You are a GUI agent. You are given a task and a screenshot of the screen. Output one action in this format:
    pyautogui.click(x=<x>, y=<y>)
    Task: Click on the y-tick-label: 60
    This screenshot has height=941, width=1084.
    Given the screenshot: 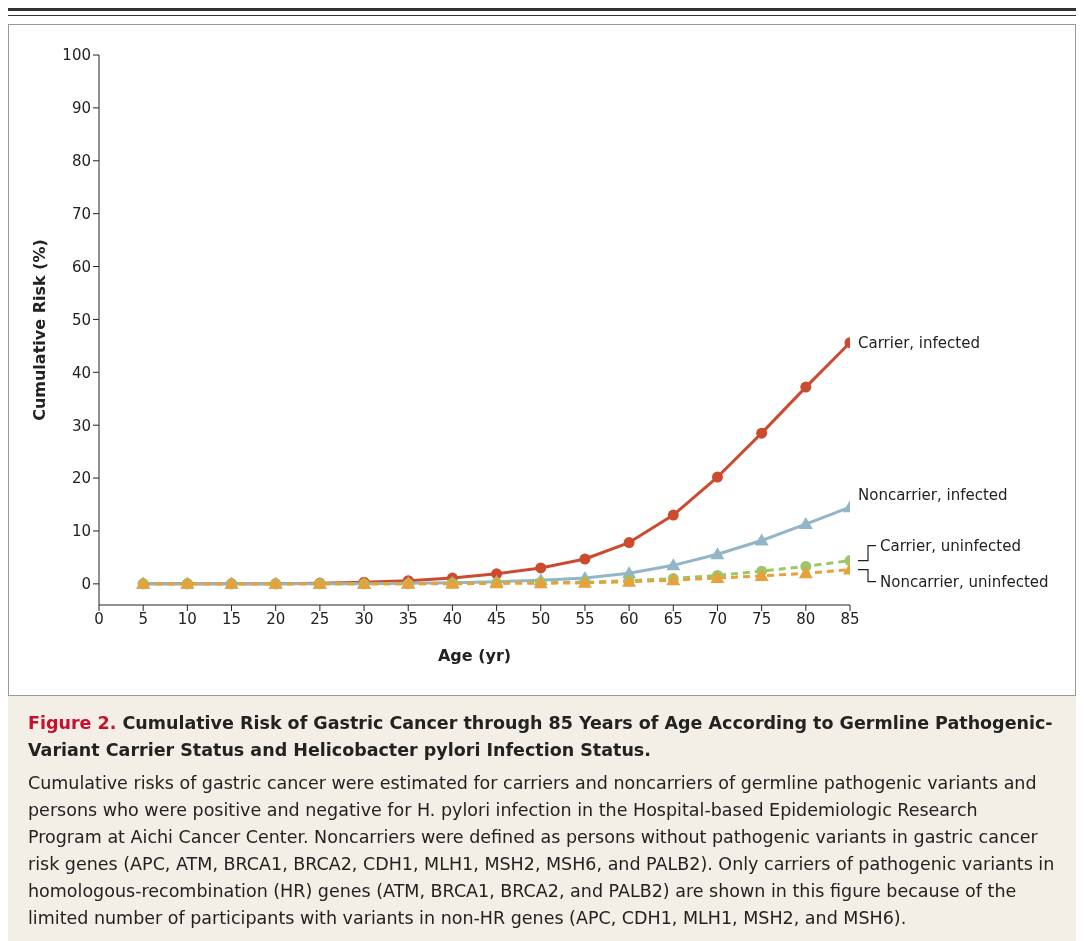 What is the action you would take?
    pyautogui.click(x=81, y=266)
    